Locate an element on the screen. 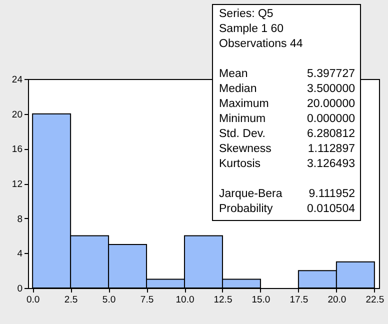 The image size is (388, 324). y-tick-label: 16 is located at coordinates (17, 150).